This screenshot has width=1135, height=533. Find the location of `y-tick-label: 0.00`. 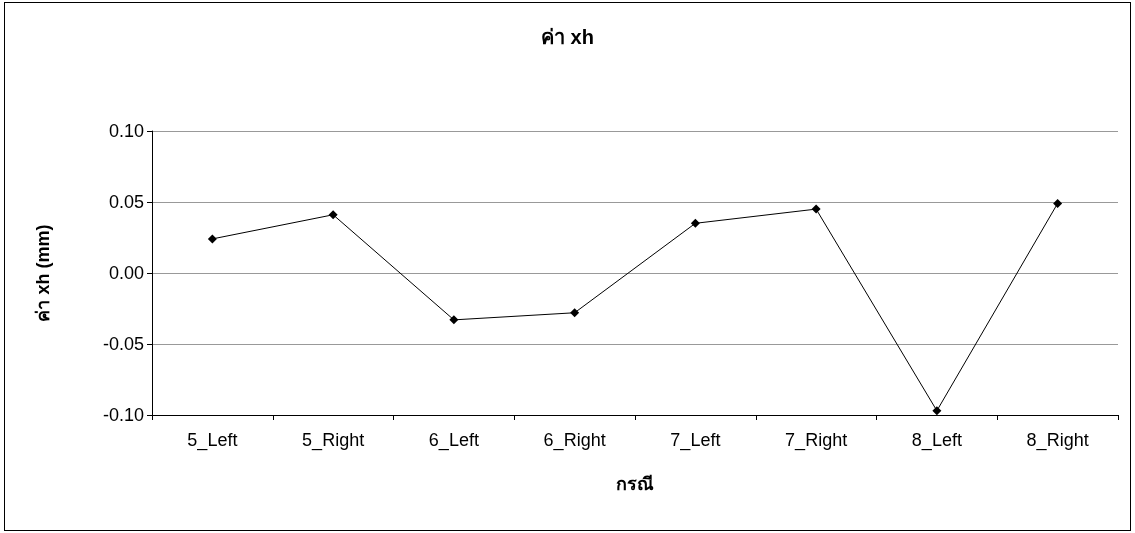

y-tick-label: 0.00 is located at coordinates (126, 273).